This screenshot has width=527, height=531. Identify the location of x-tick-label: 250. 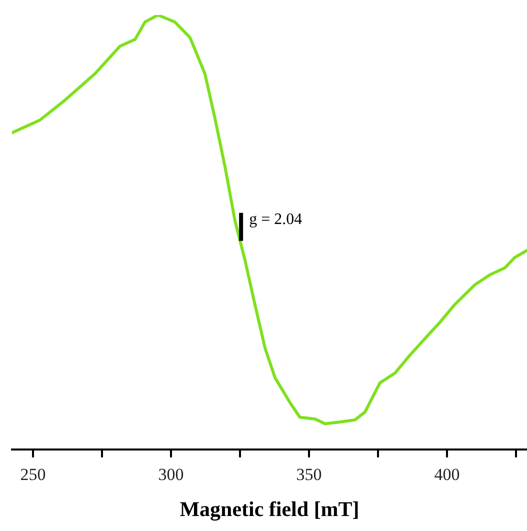
(33, 474).